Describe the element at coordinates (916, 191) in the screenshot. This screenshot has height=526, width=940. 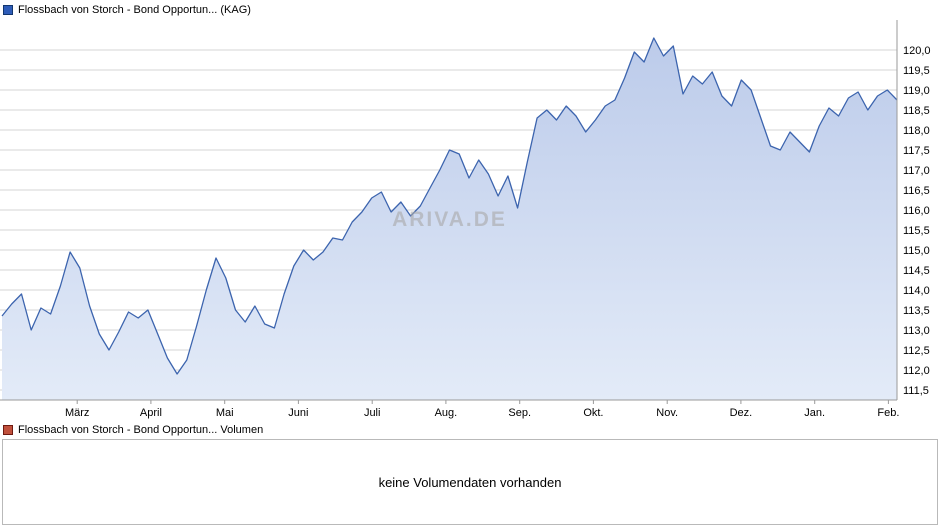
I see `y-axis-label: 116,5` at that location.